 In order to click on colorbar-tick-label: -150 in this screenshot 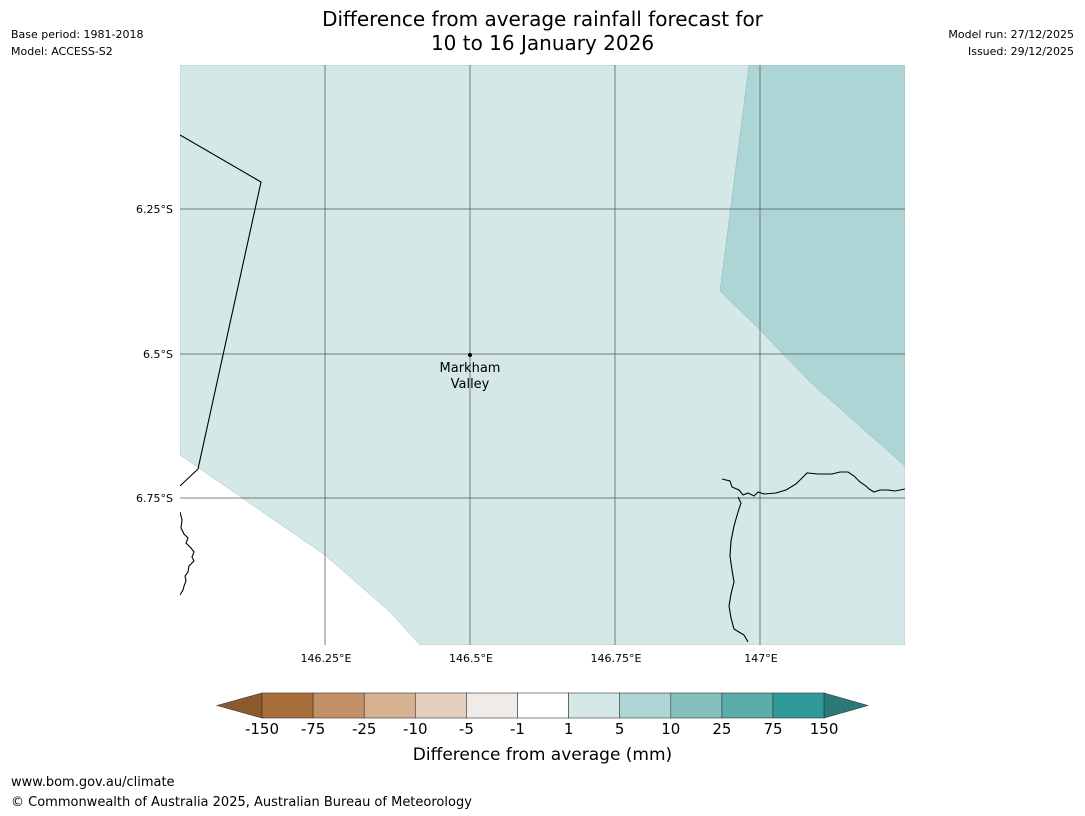, I will do `click(262, 729)`.